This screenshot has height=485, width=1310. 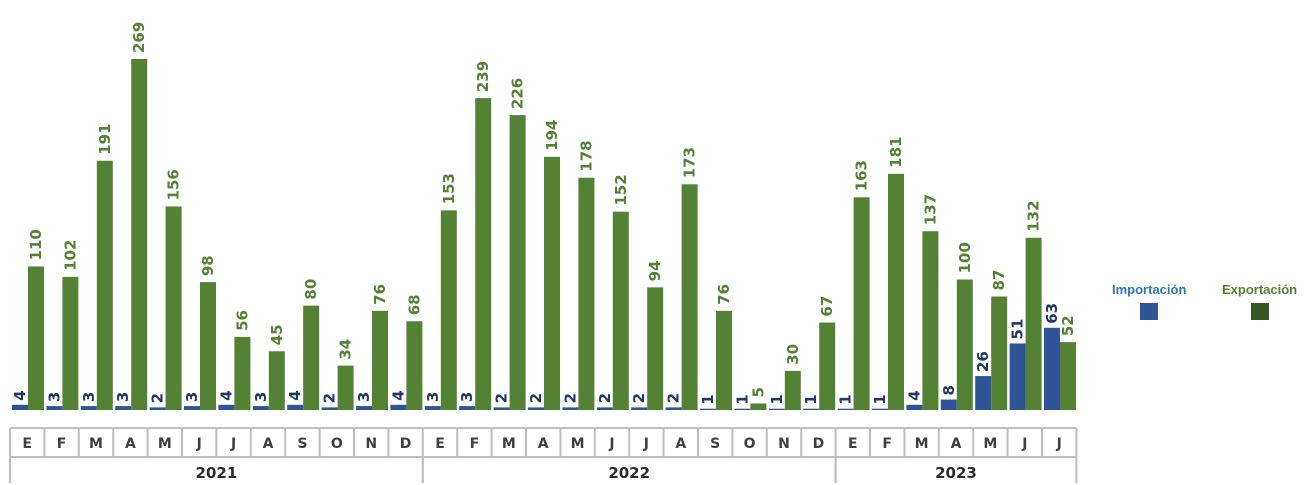 I want to click on data-label-import: 8, so click(x=949, y=390).